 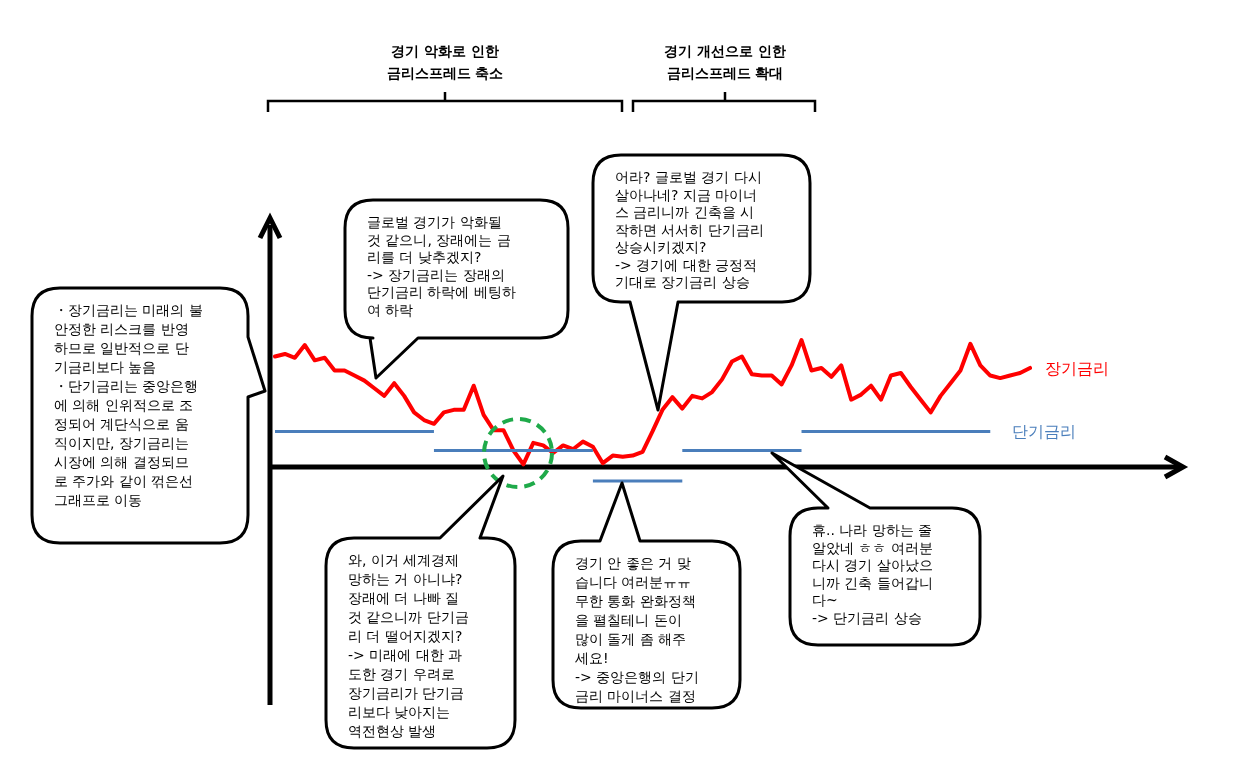 What do you see at coordinates (1044, 432) in the screenshot?
I see `series-label: 단기금리` at bounding box center [1044, 432].